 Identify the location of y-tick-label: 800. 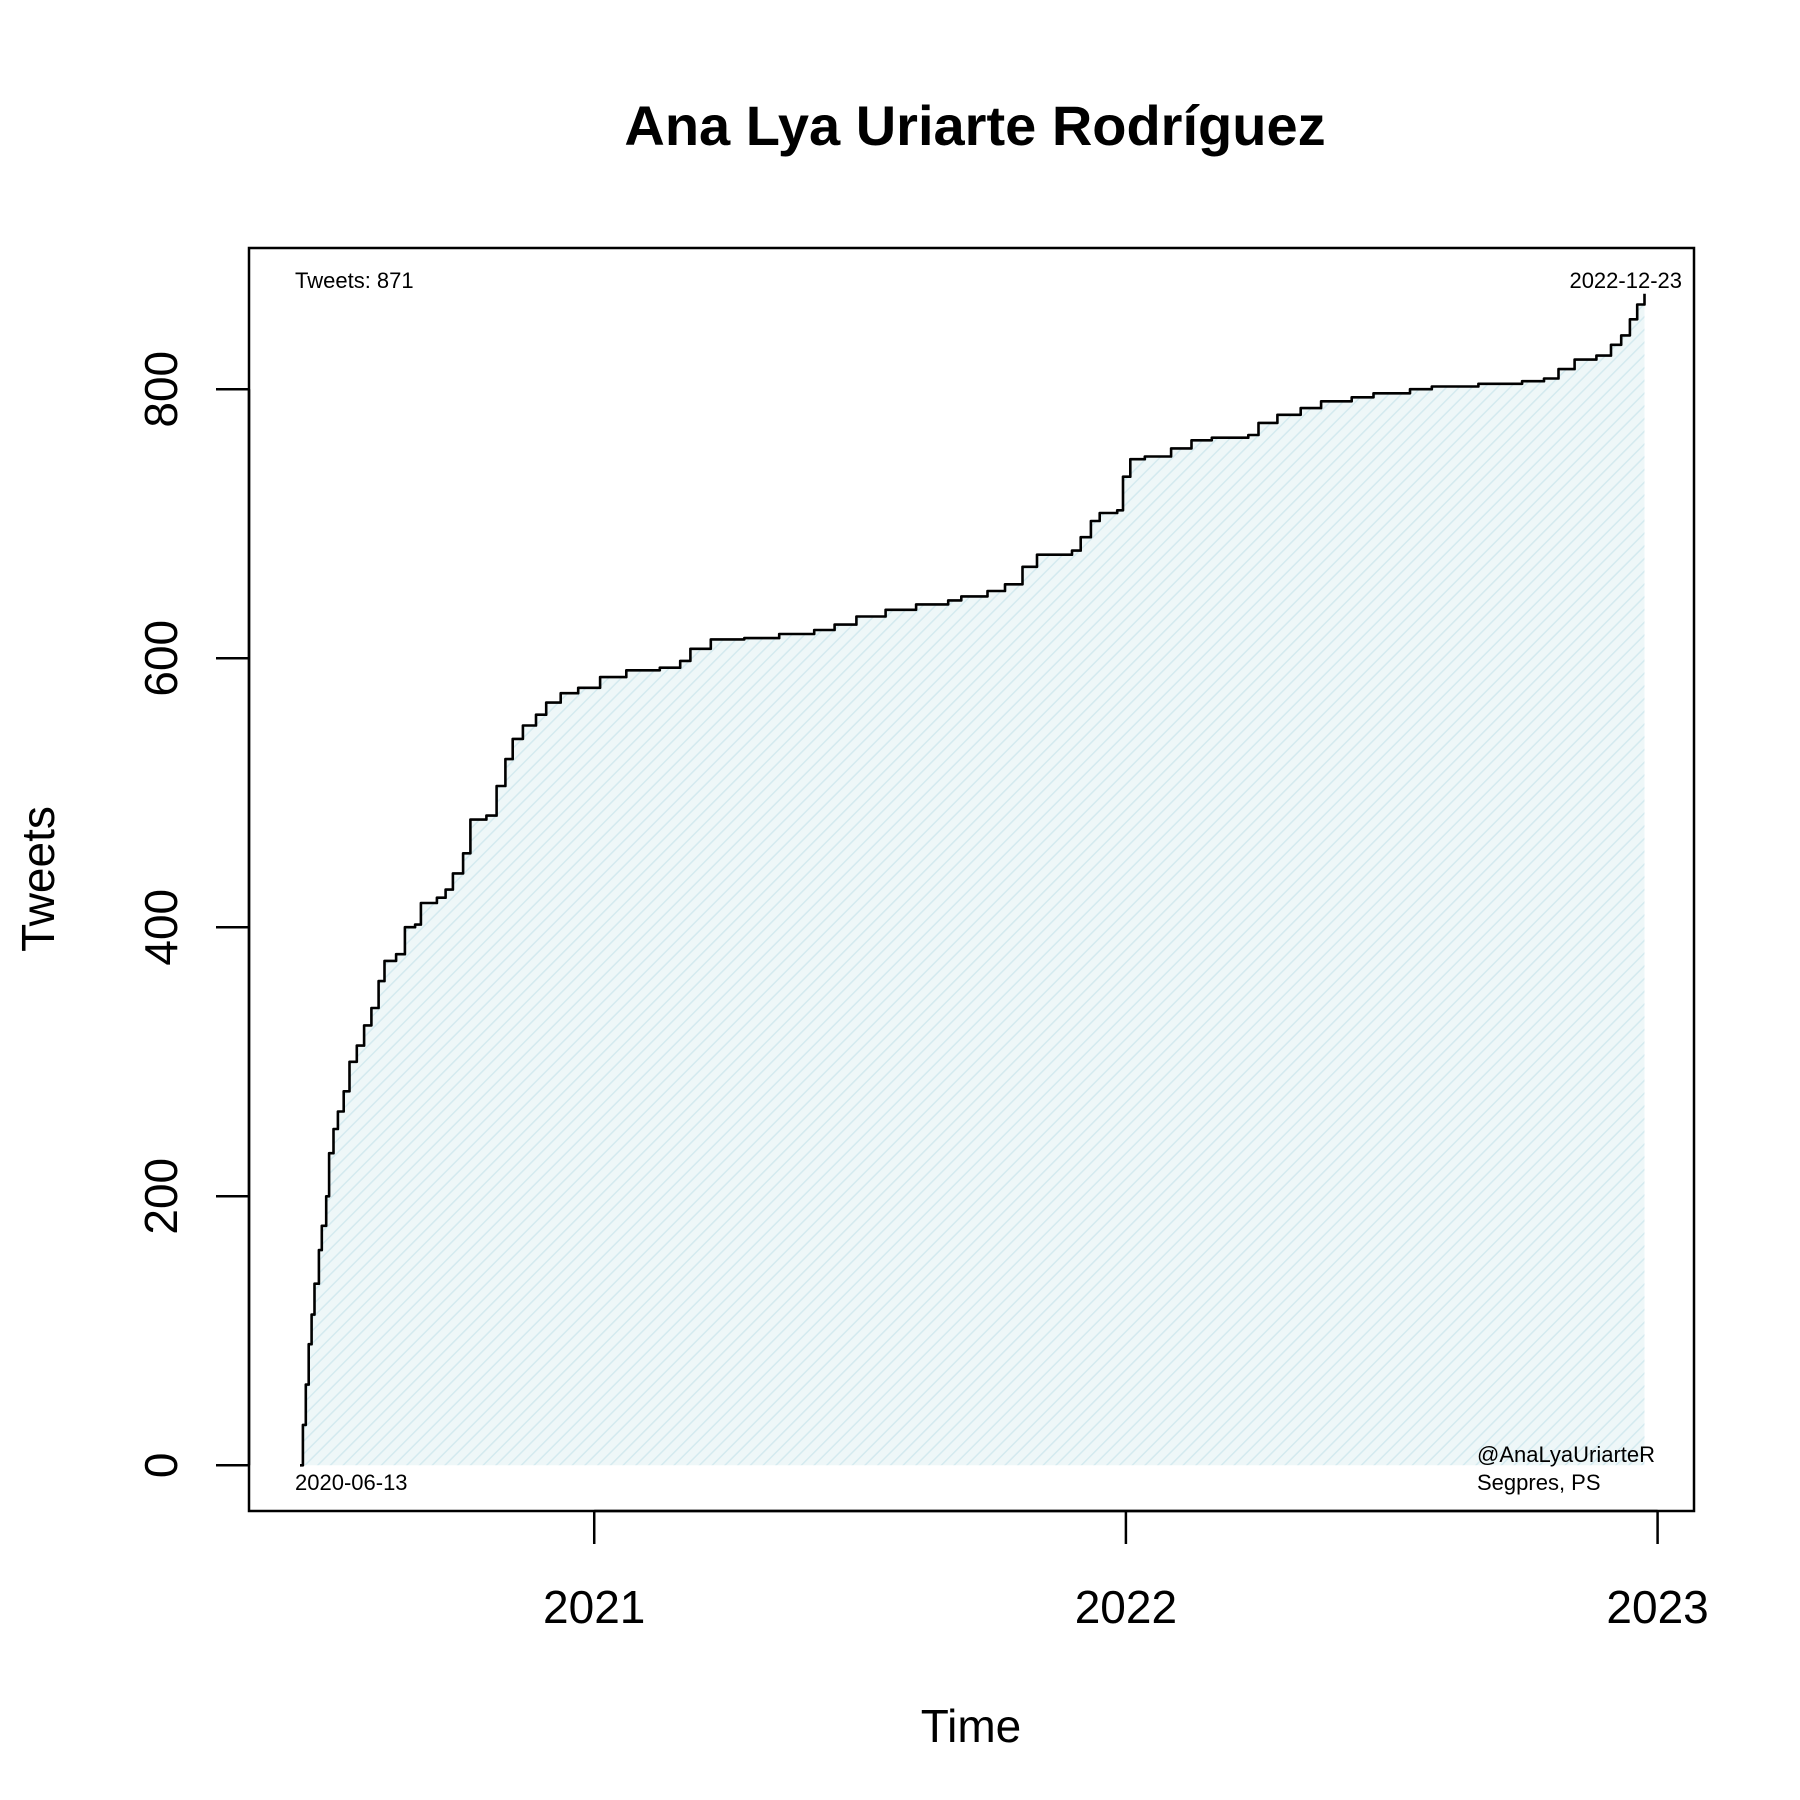
(161, 389).